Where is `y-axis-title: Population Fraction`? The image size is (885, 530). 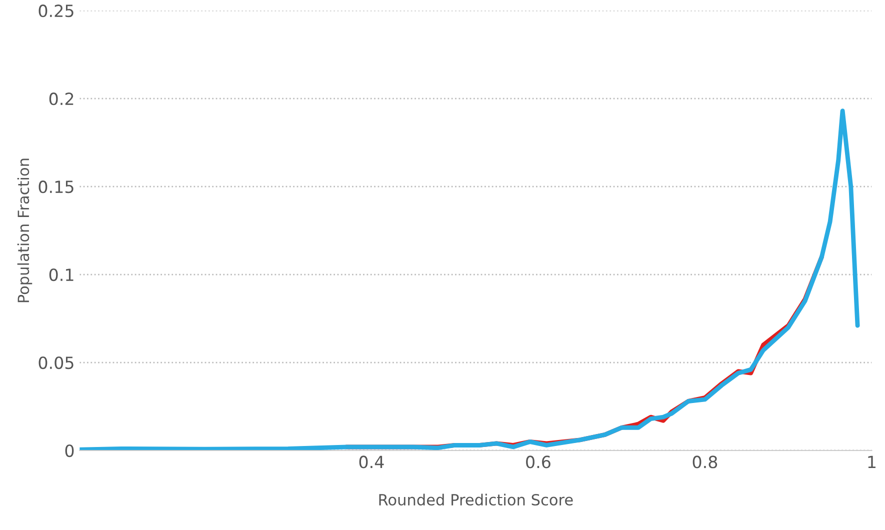
y-axis-title: Population Fraction is located at coordinates (24, 230).